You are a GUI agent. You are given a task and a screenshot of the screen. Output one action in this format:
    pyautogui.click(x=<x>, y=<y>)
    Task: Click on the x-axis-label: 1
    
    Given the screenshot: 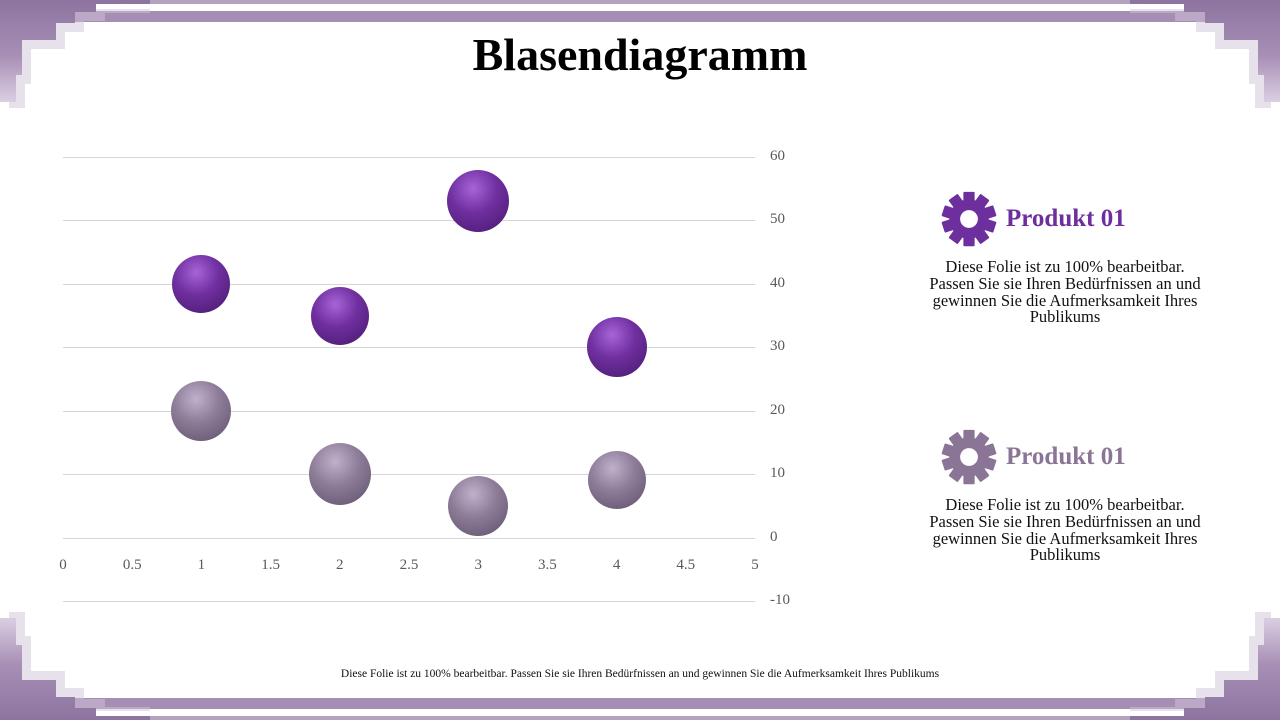 What is the action you would take?
    pyautogui.click(x=201, y=565)
    